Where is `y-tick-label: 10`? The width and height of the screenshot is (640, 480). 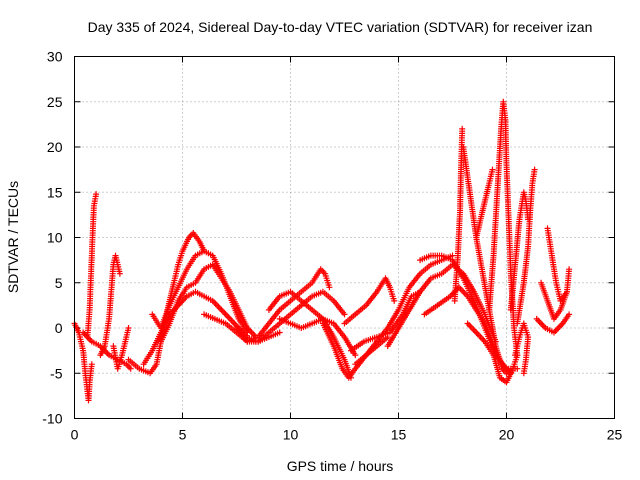
y-tick-label: 10 is located at coordinates (55, 238).